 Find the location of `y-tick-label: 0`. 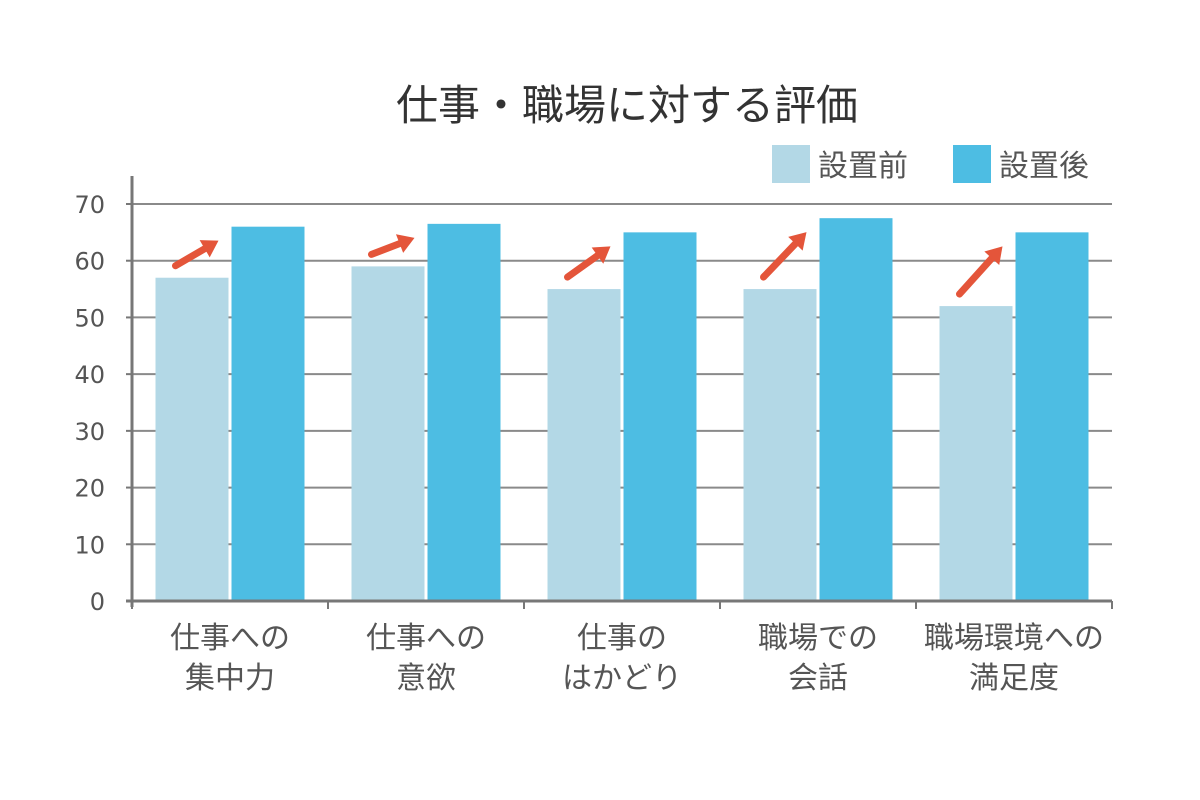

y-tick-label: 0 is located at coordinates (97, 602).